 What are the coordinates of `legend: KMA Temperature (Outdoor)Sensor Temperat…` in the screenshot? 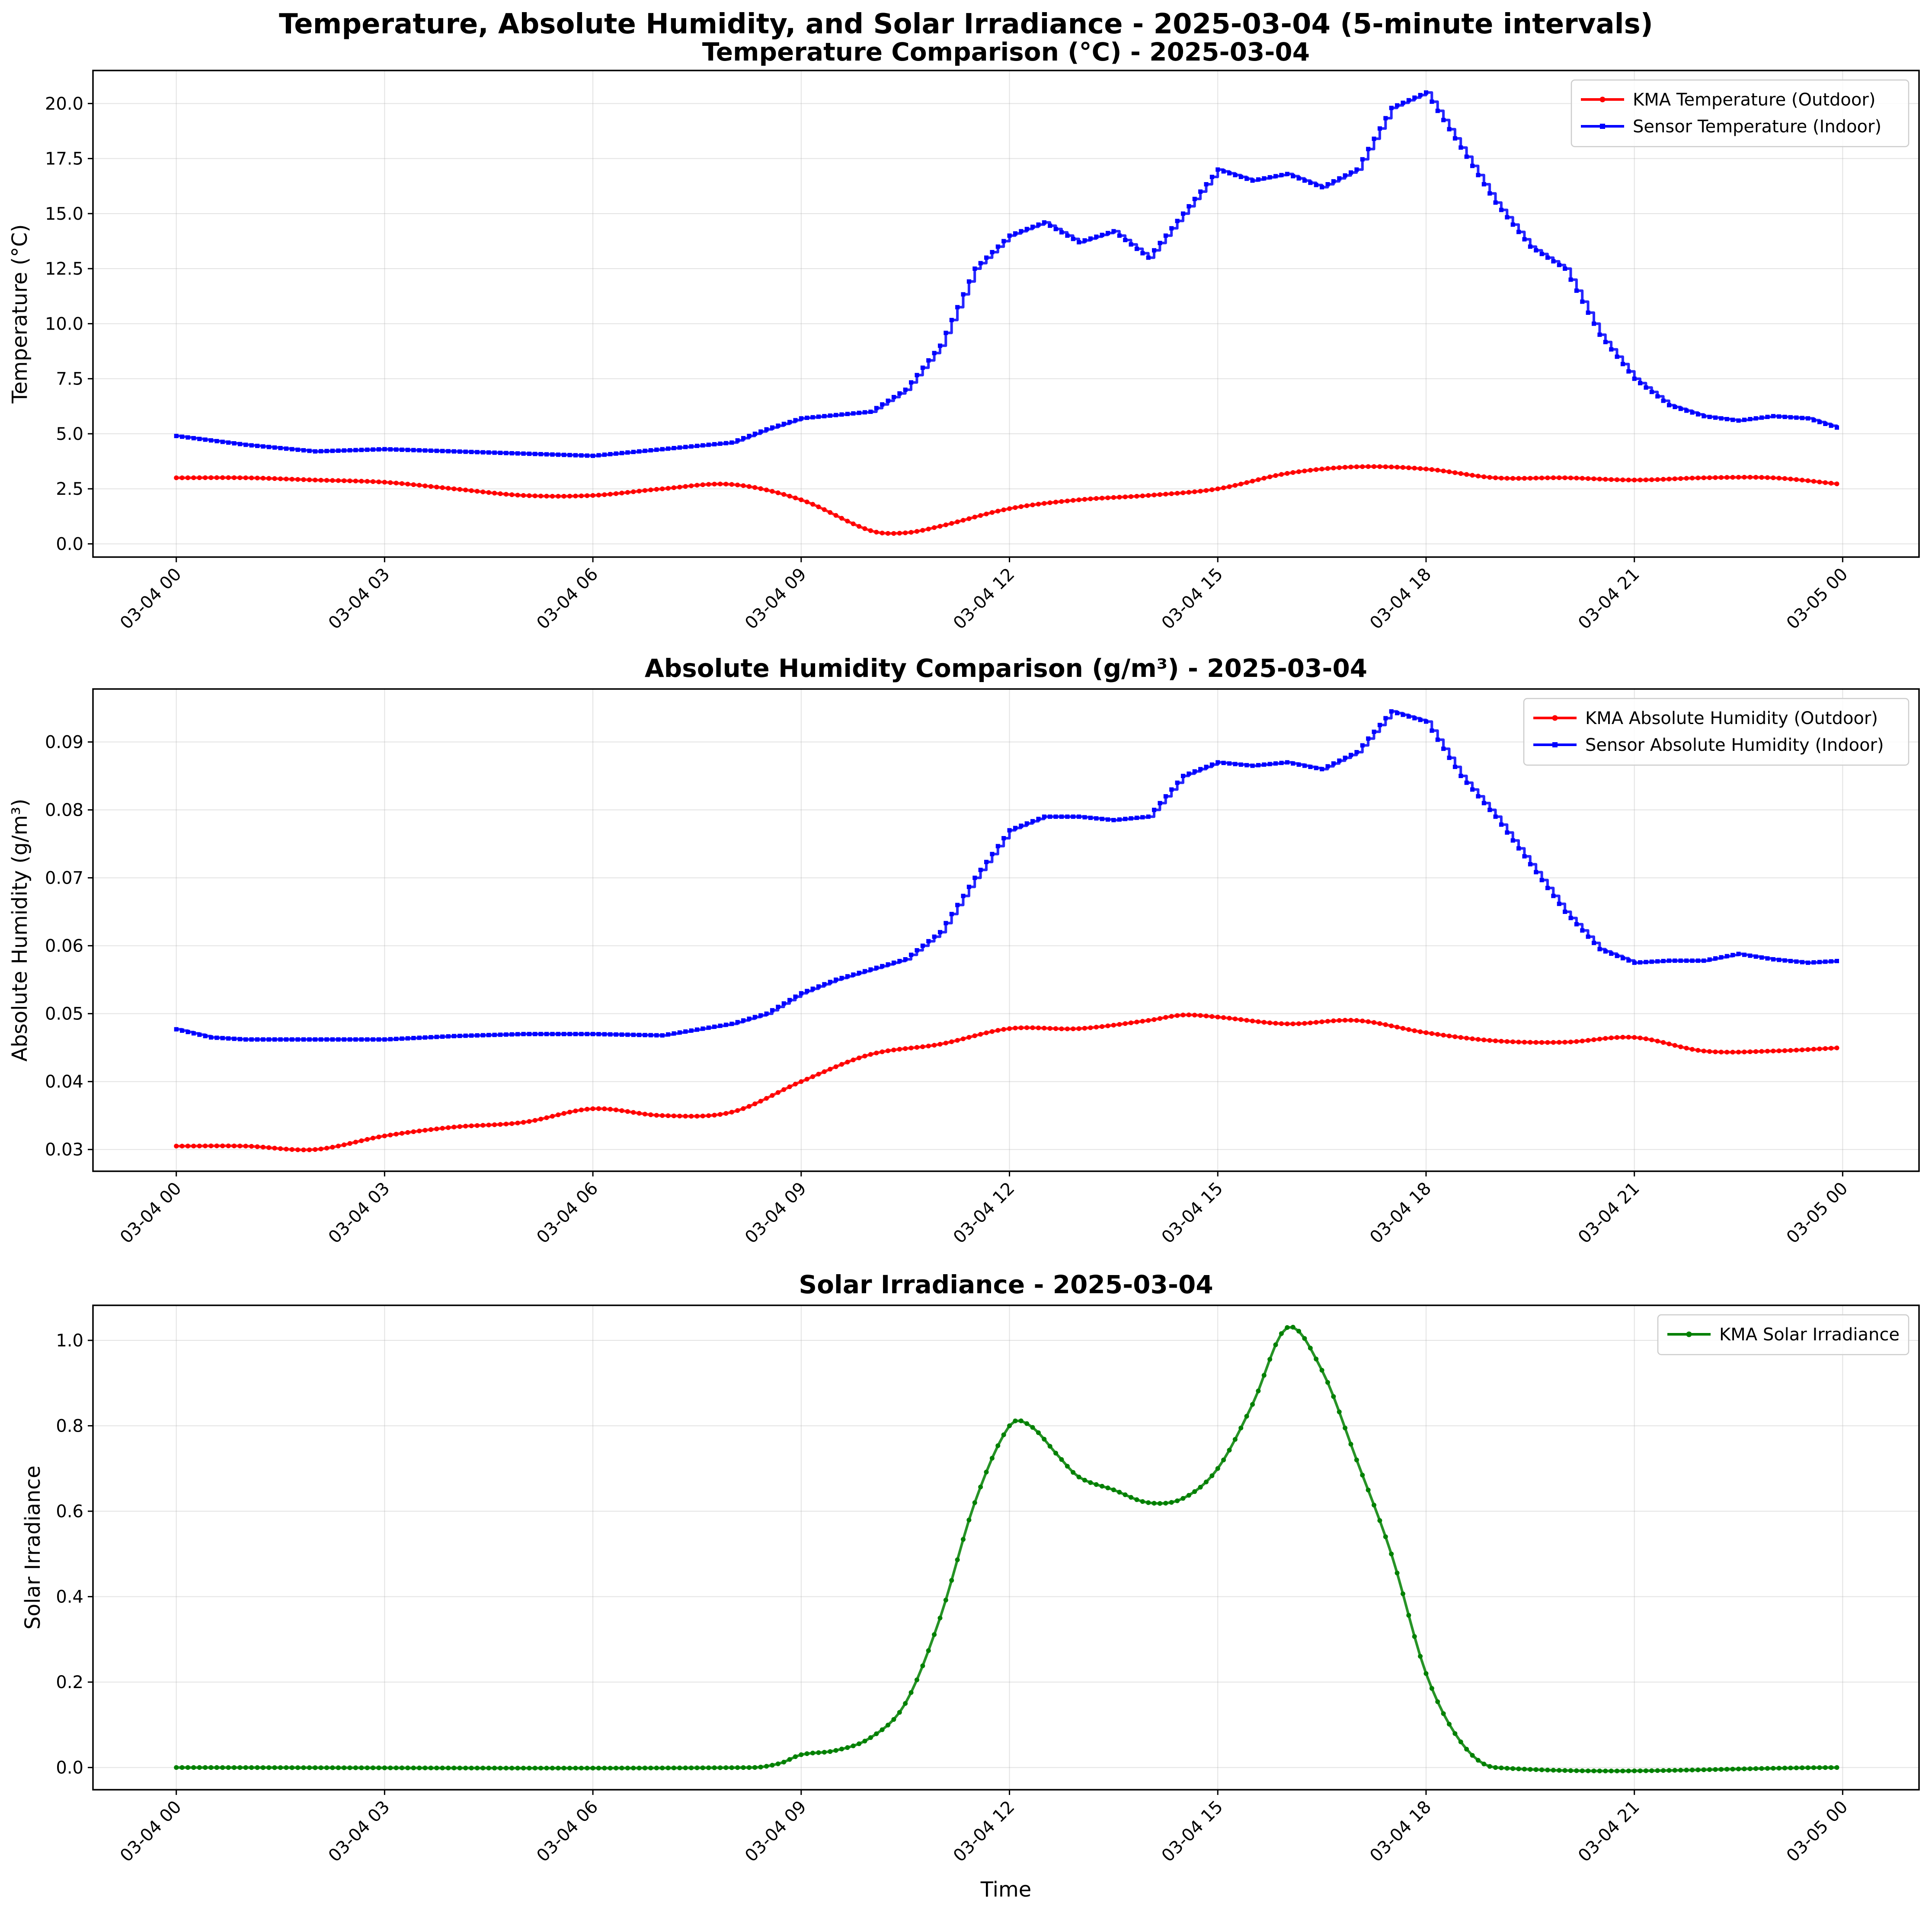 It's located at (1741, 113).